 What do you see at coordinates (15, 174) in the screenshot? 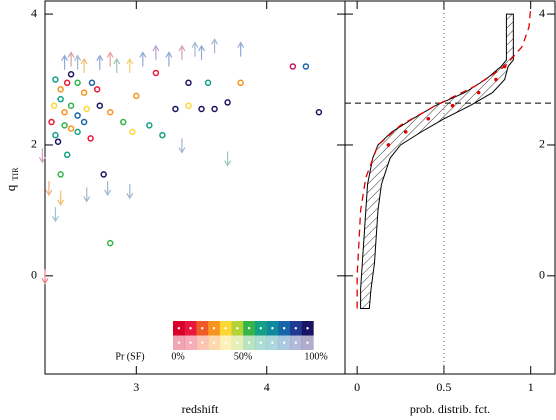
I see `y-axis-title-sub: TIR` at bounding box center [15, 174].